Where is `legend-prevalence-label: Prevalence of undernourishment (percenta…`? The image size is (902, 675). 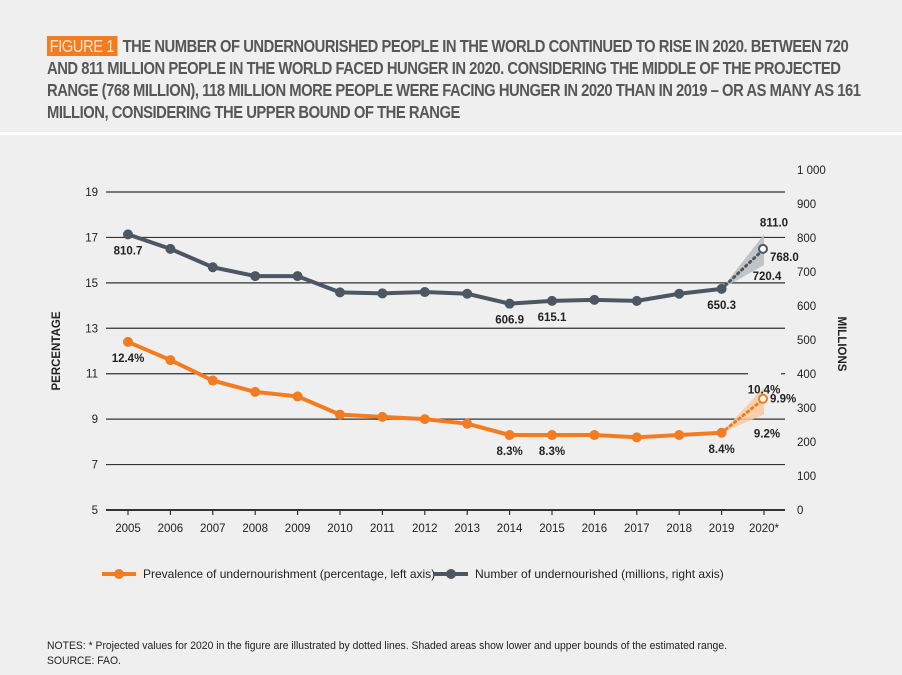 legend-prevalence-label: Prevalence of undernourishment (percenta… is located at coordinates (289, 574).